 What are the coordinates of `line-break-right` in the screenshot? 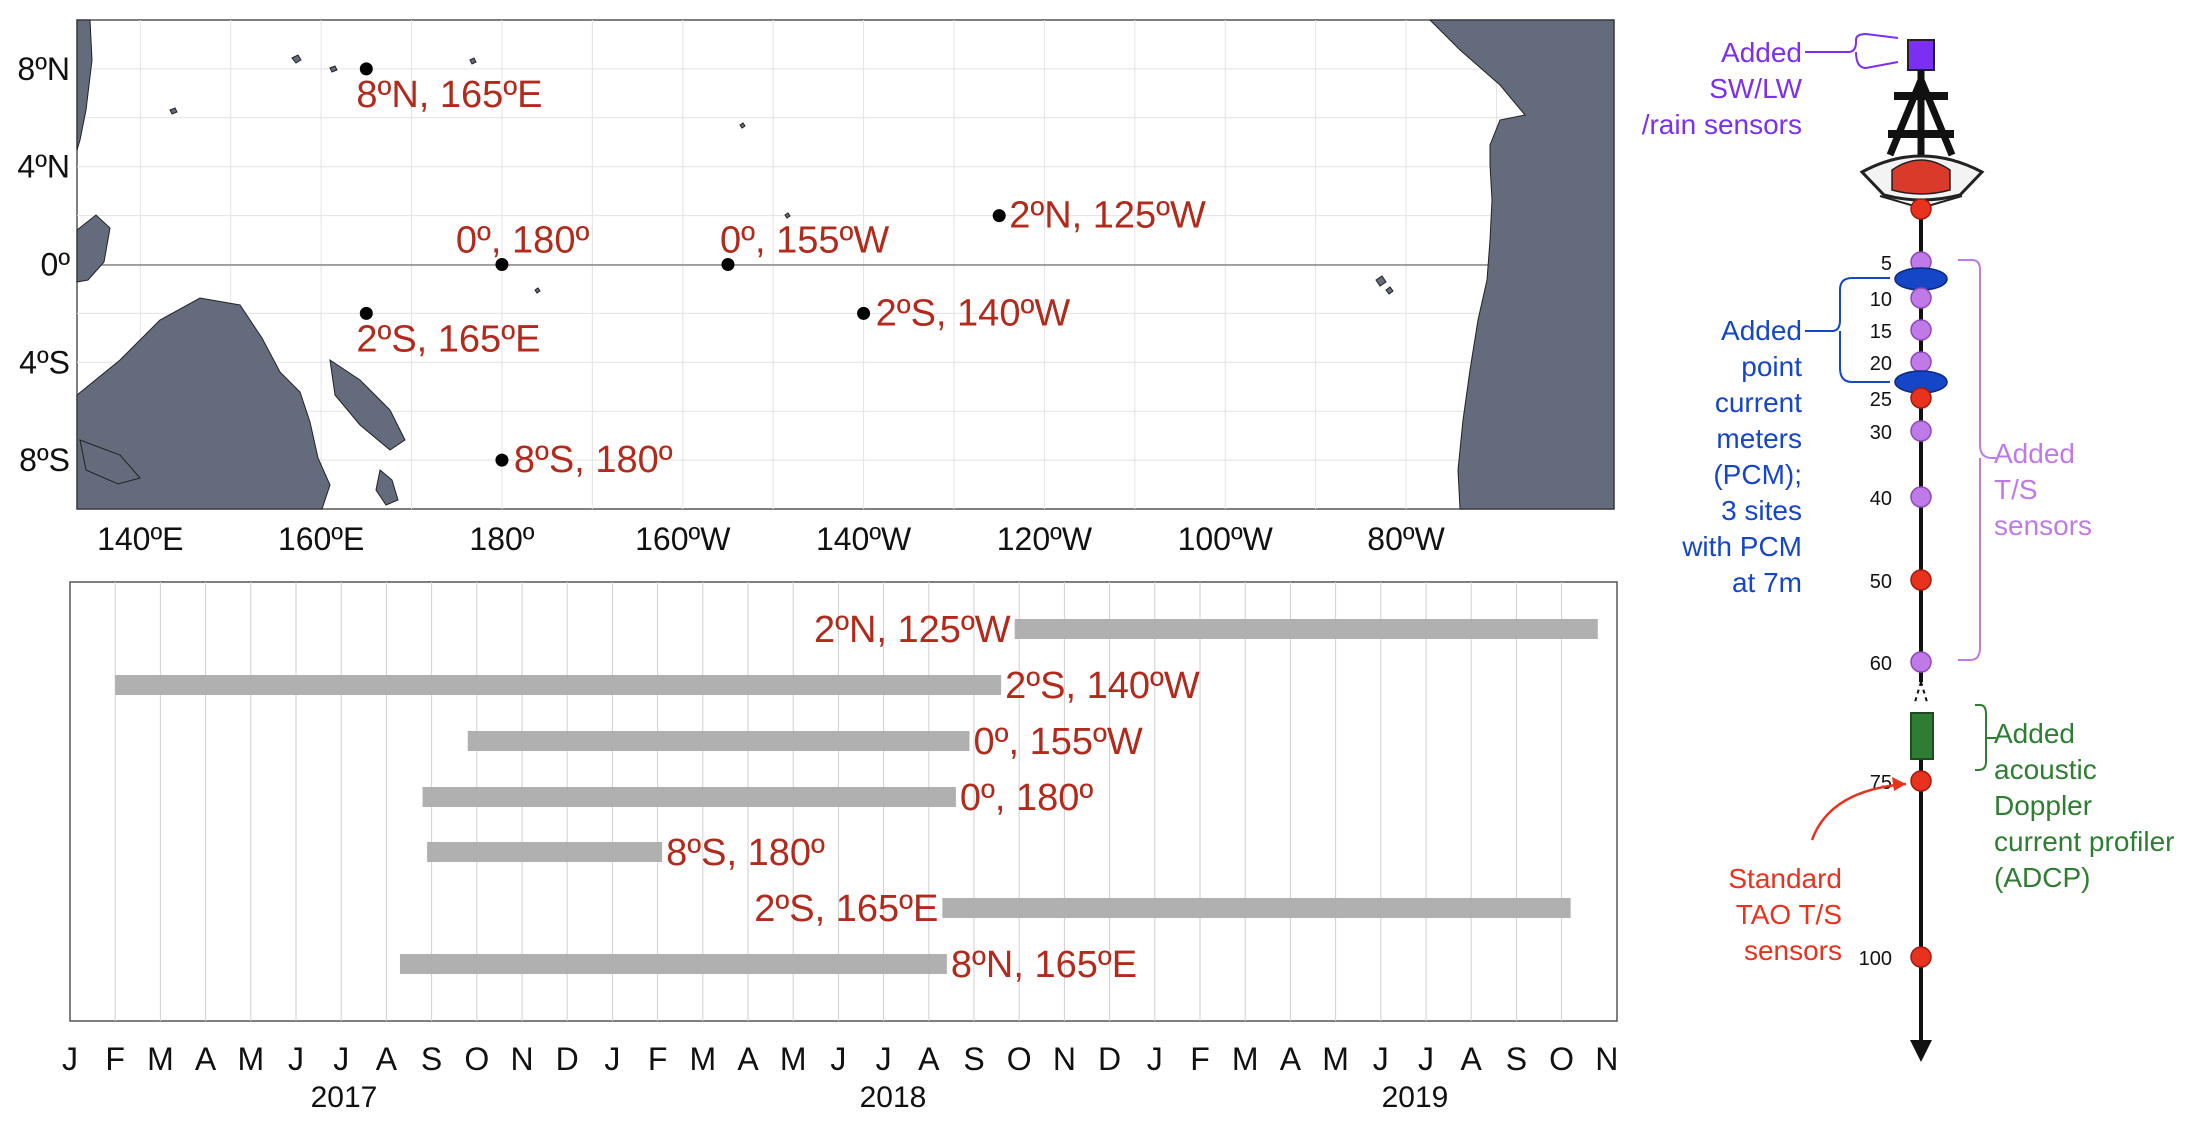 It's located at (1924, 692).